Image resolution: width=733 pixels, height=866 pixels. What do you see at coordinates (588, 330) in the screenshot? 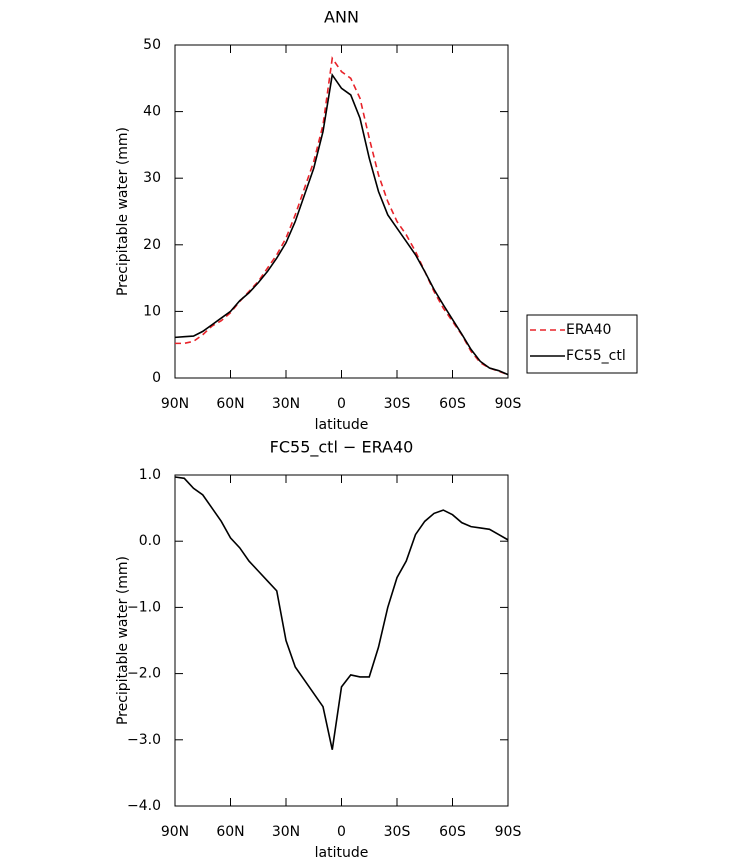
I see `legend-label: ERA40` at bounding box center [588, 330].